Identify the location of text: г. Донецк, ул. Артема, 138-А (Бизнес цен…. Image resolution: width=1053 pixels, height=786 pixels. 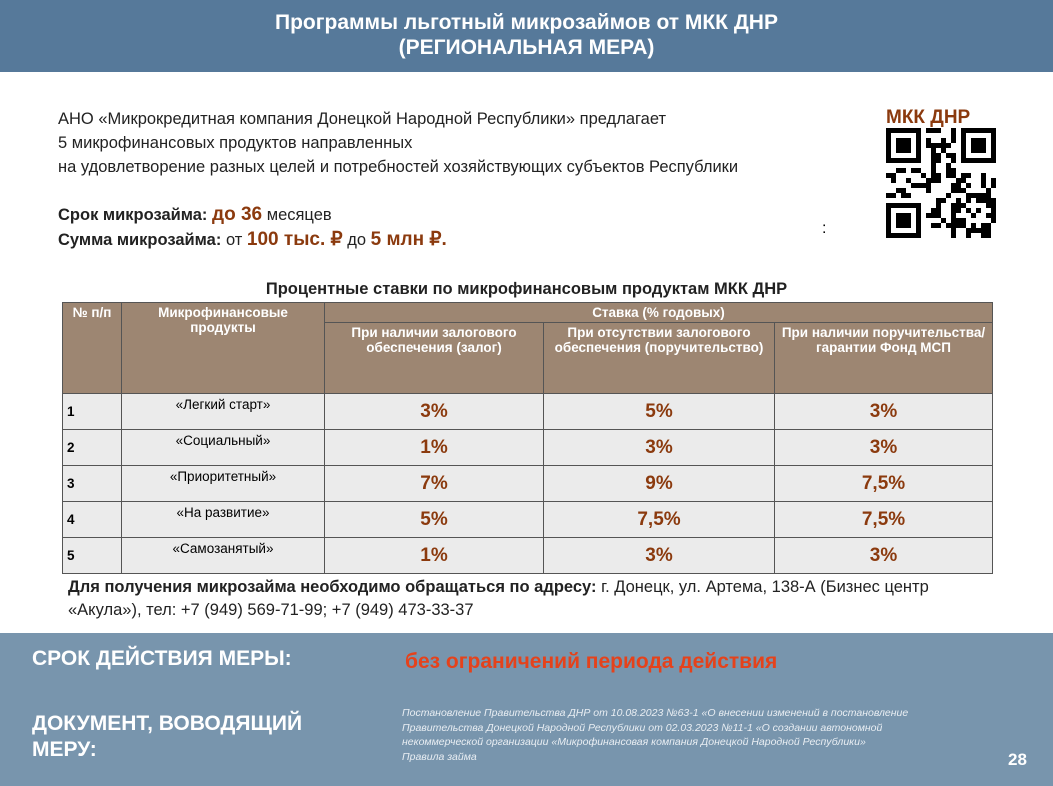
(498, 598).